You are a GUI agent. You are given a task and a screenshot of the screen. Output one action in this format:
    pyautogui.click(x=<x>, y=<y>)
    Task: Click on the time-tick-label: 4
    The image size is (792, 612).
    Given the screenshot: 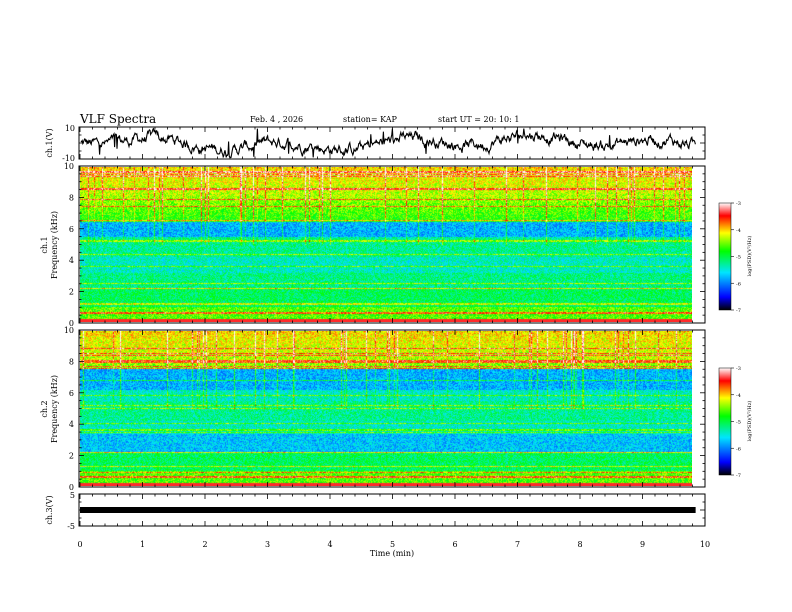 What is the action you would take?
    pyautogui.click(x=329, y=544)
    